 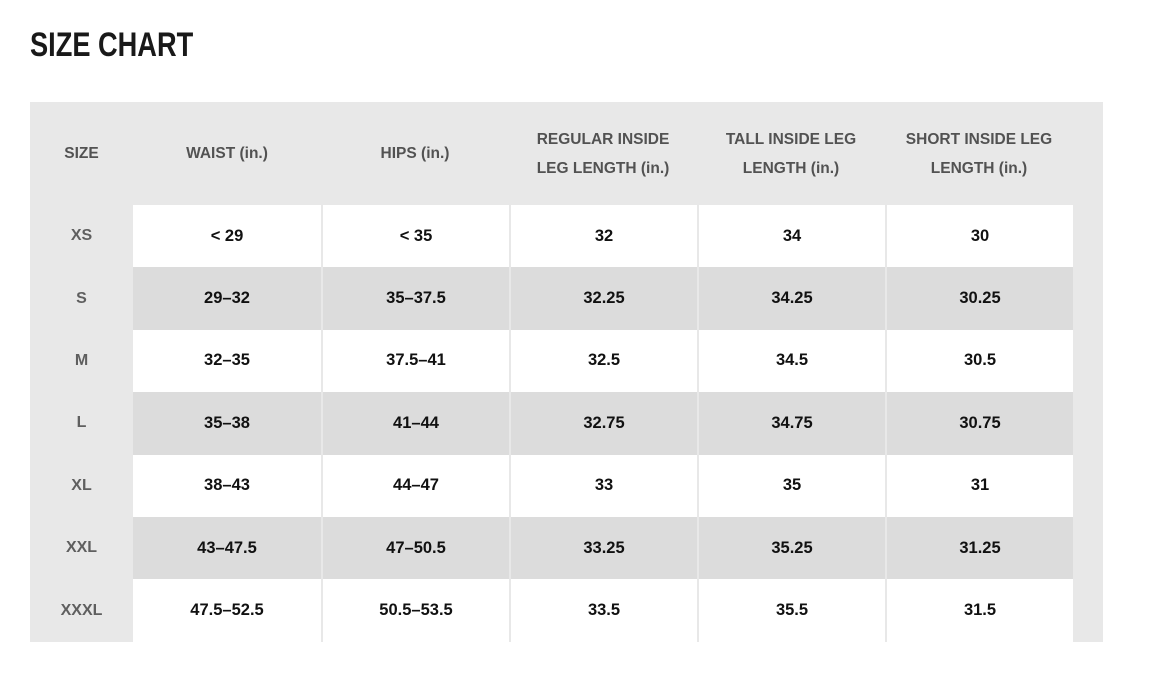 What do you see at coordinates (112, 45) in the screenshot?
I see `page-title: SIZE CHART` at bounding box center [112, 45].